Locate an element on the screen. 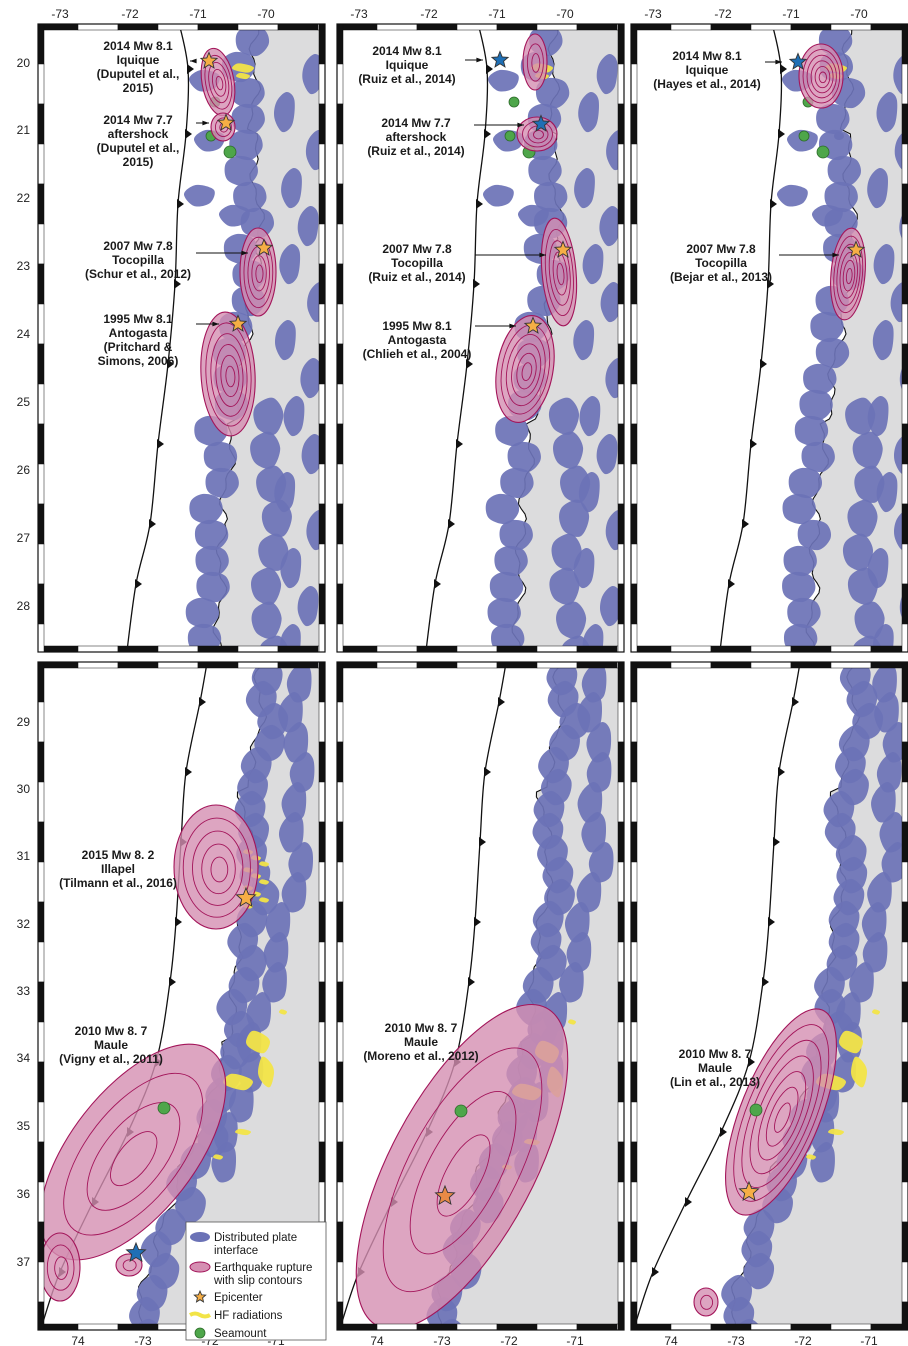 This screenshot has width=908, height=1346. annotation-line: (Ruiz et al., 2014) is located at coordinates (415, 151).